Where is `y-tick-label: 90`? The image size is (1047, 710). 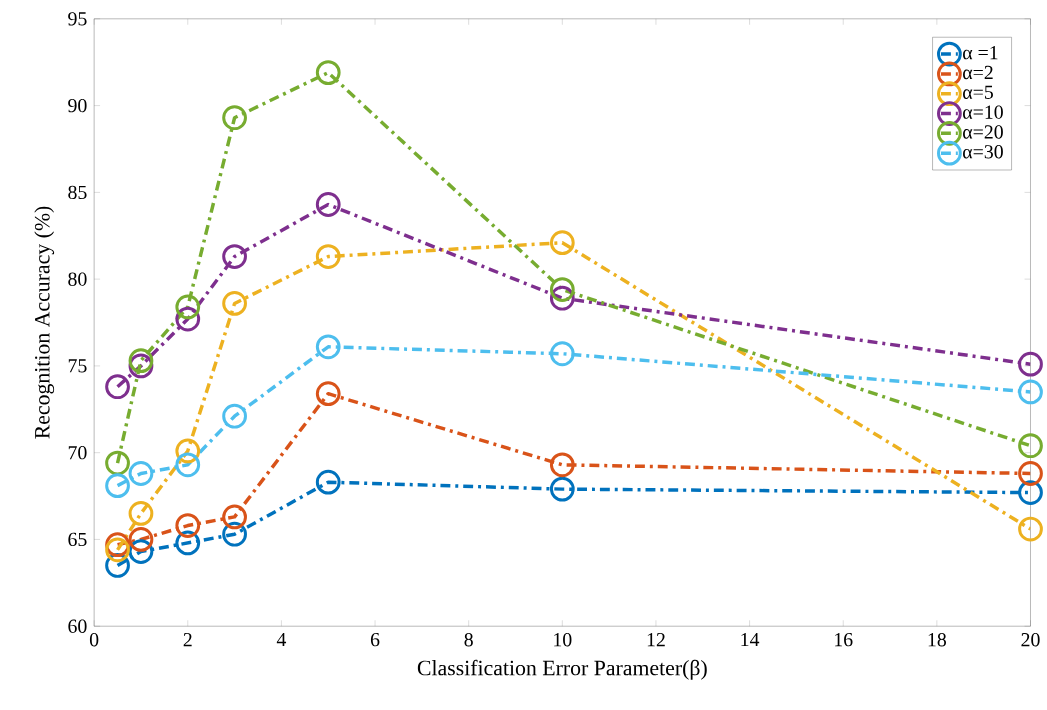
y-tick-label: 90 is located at coordinates (77, 105).